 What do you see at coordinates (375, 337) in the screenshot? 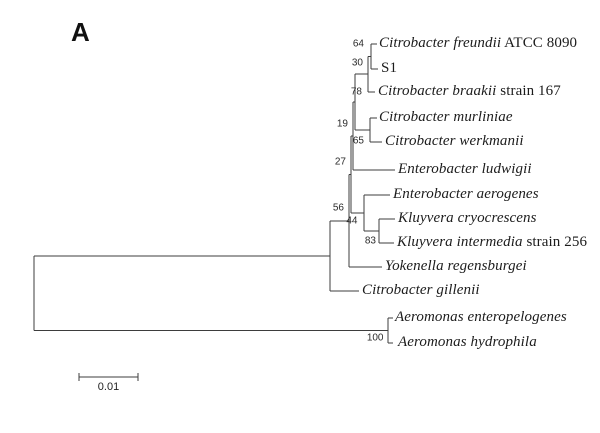
I see `bootstrap-value-100: 100` at bounding box center [375, 337].